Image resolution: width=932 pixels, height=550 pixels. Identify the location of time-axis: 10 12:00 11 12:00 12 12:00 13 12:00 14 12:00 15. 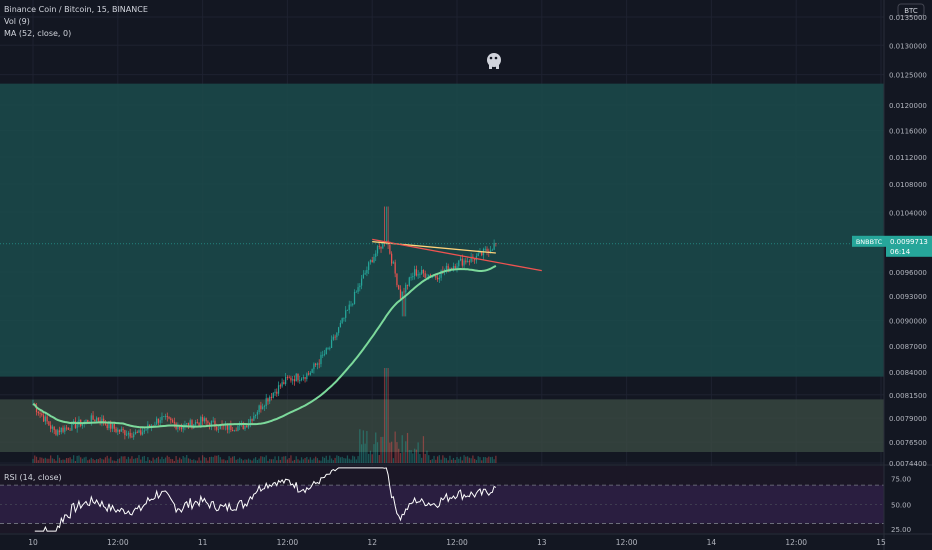
(457, 542).